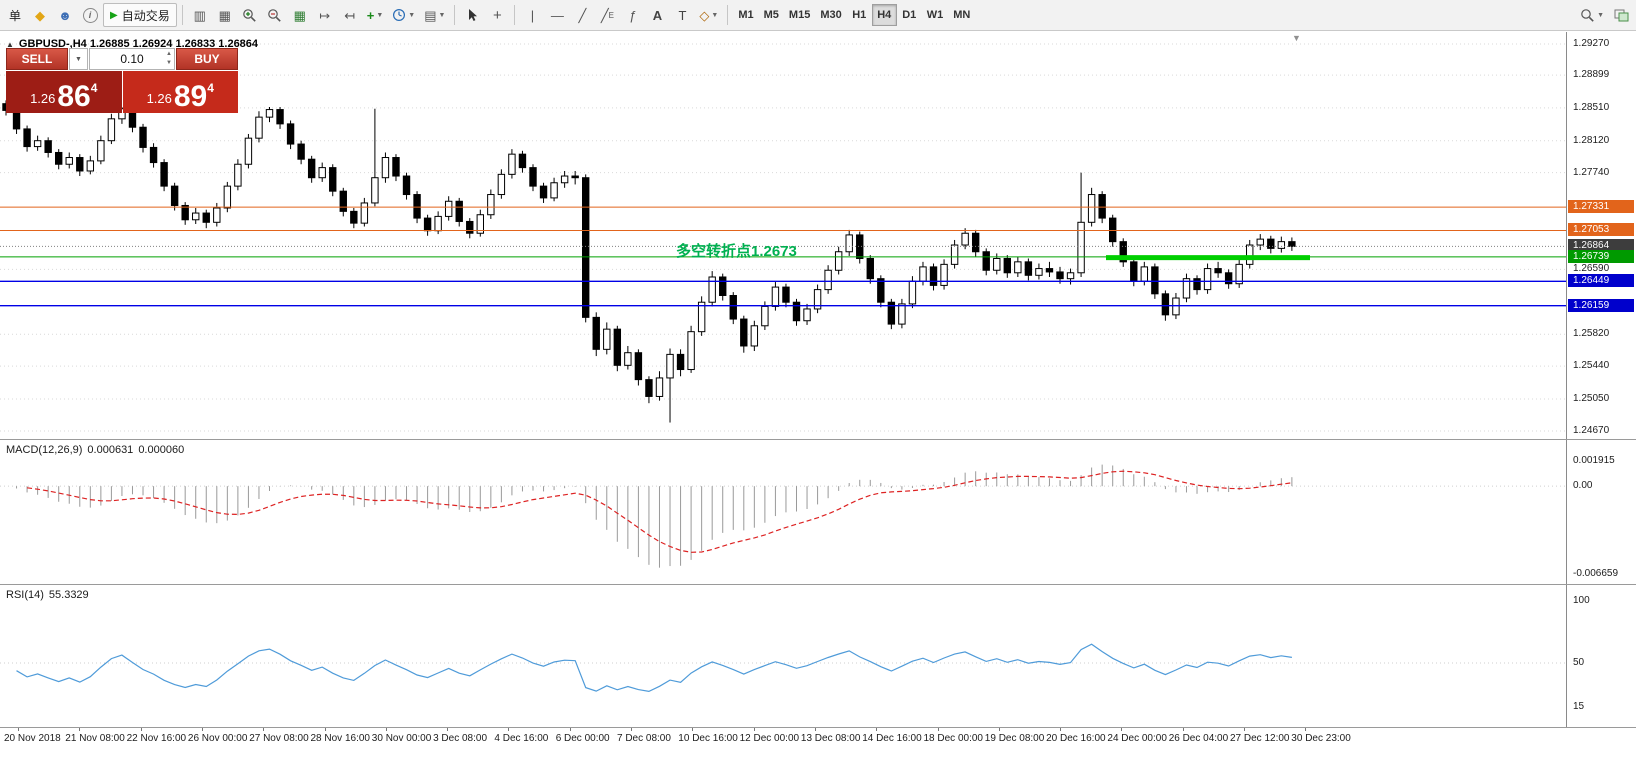 This screenshot has width=1636, height=779. Describe the element at coordinates (169, 59) in the screenshot. I see `lot-stepper: ▲ ▼` at that location.